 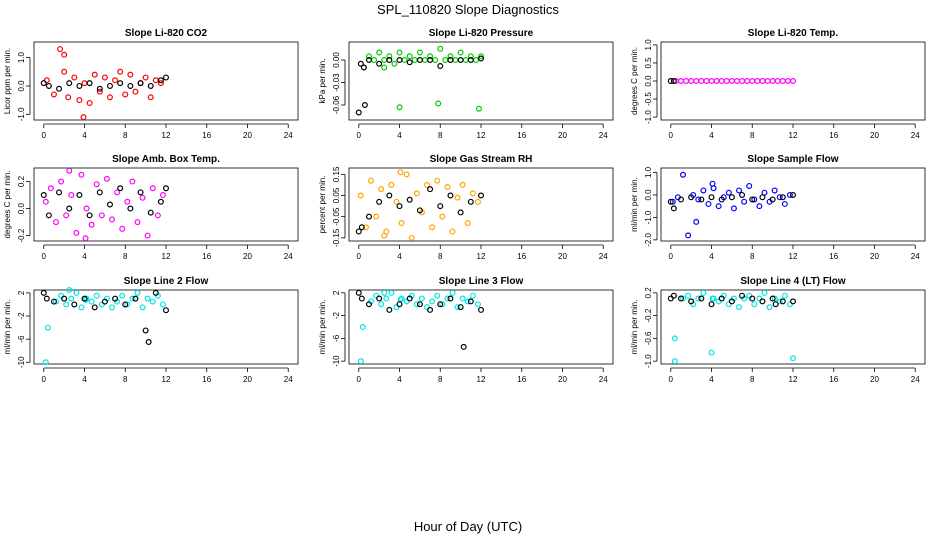 I want to click on y-tick-label: -2.0, so click(x=648, y=239).